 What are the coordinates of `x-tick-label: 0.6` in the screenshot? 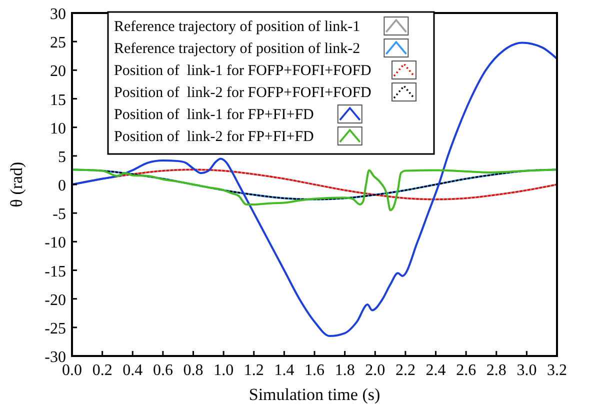 It's located at (162, 370).